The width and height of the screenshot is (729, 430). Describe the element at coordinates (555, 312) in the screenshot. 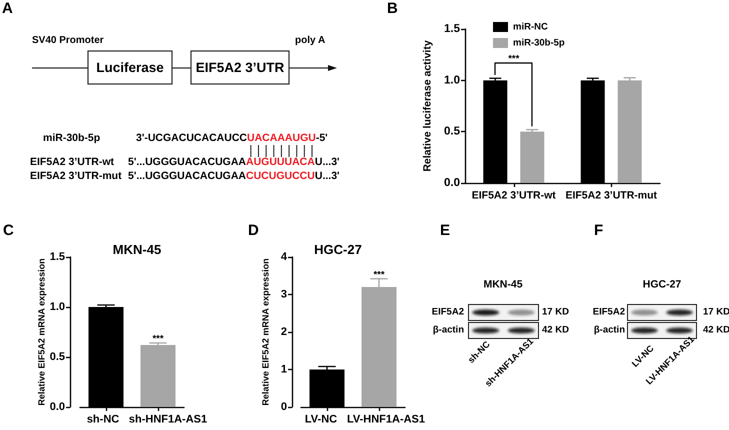

I see `text: 17 KD` at that location.